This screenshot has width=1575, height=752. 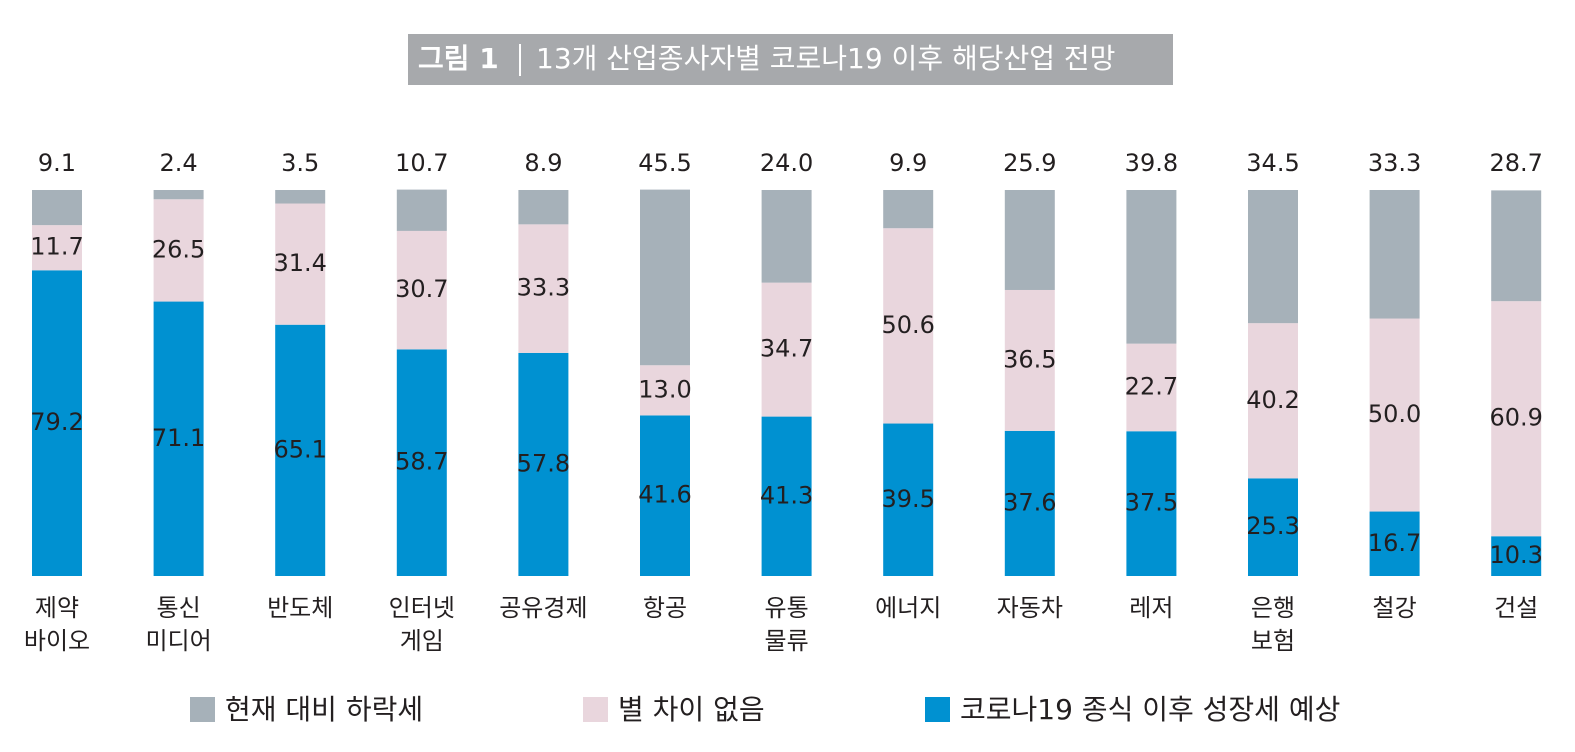 I want to click on data-label: 30.7, so click(x=421, y=289).